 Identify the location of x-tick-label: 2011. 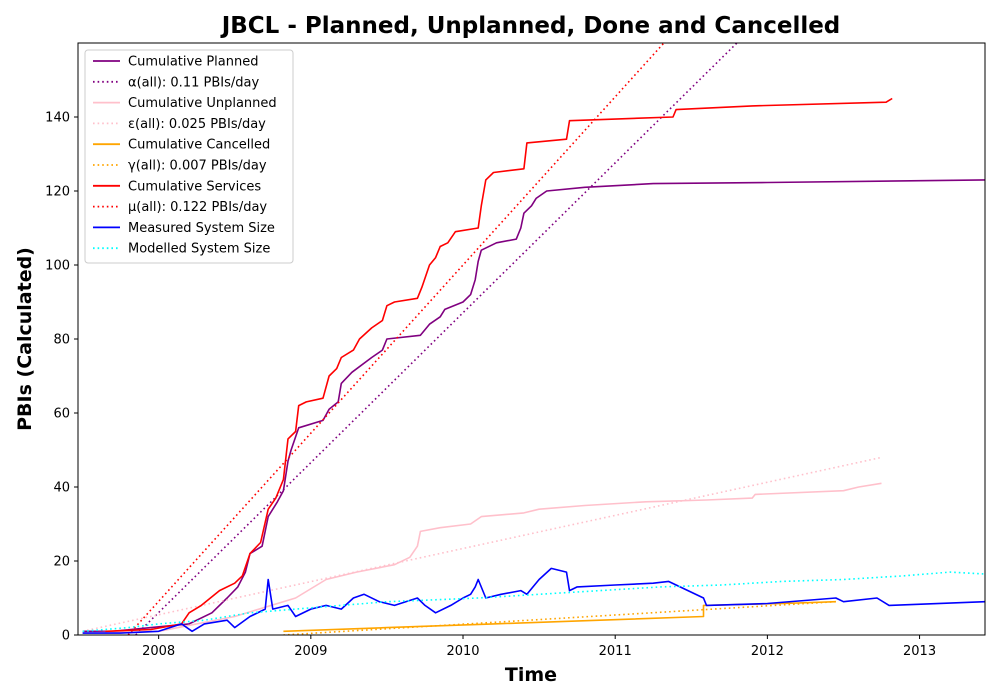
(615, 651).